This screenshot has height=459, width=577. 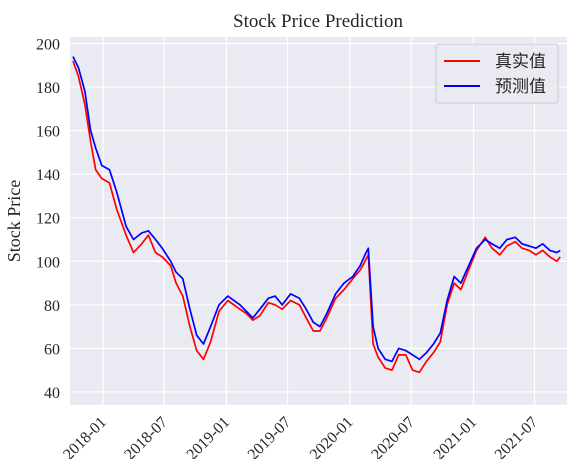 I want to click on x-tick-label: 2021-01, so click(x=456, y=436).